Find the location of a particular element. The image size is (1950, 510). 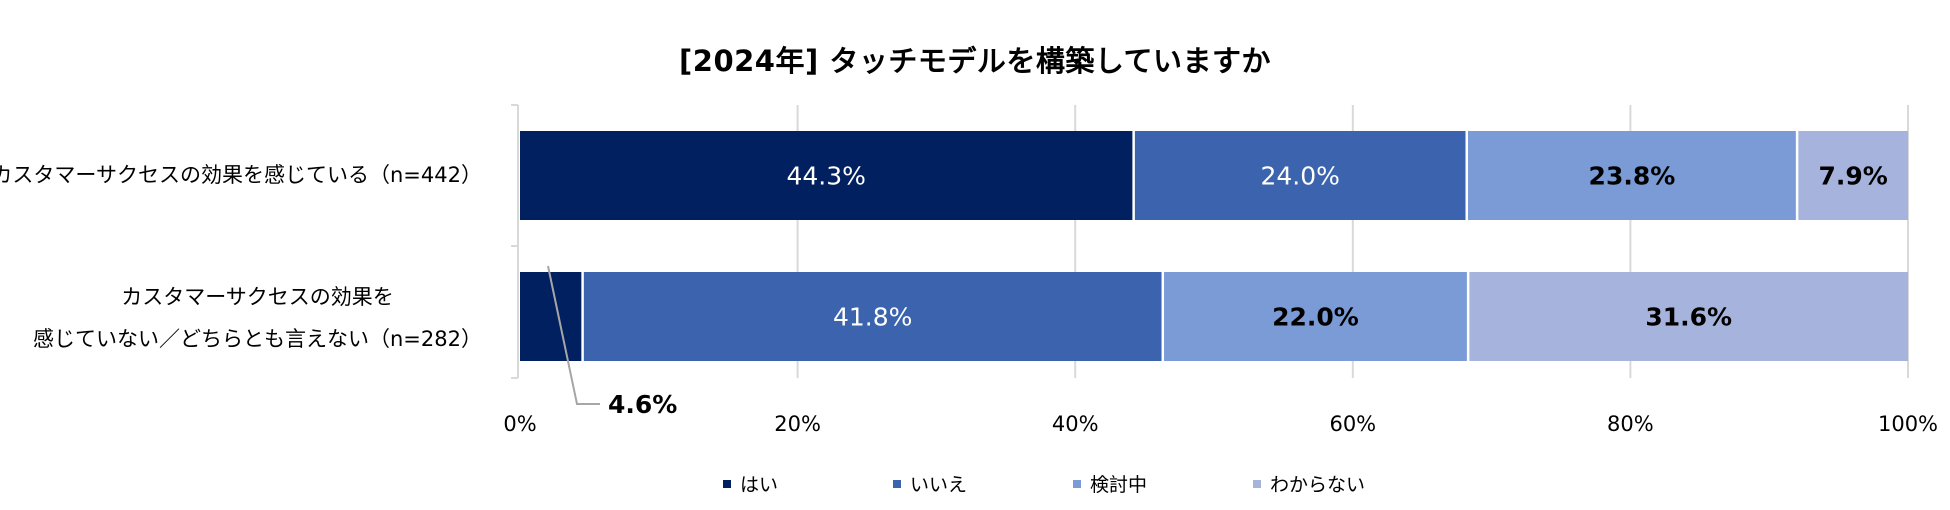

legend-item-iie: いいえ is located at coordinates (930, 483).